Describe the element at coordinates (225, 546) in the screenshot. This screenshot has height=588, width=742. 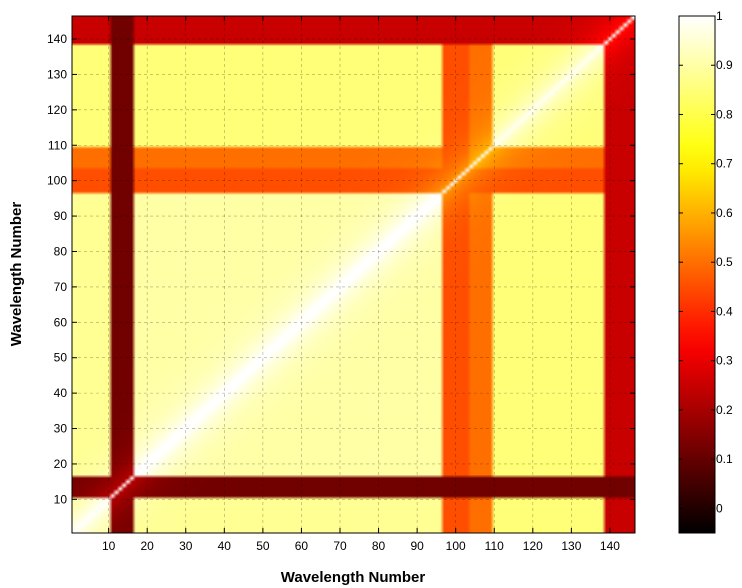
I see `x-tick-label: 40` at that location.